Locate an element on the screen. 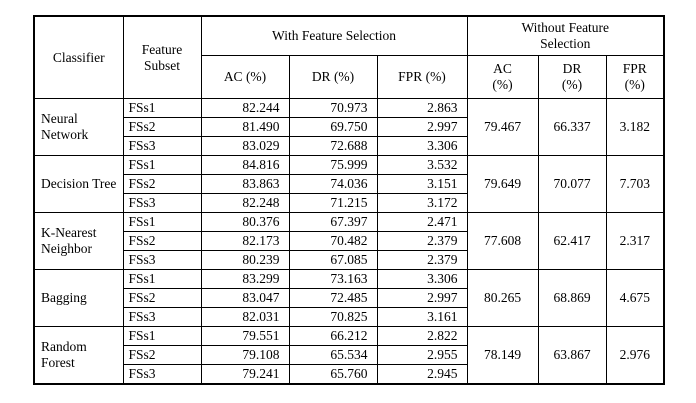 Image resolution: width=696 pixels, height=403 pixels. with-dr-value: 67.085 is located at coordinates (333, 260).